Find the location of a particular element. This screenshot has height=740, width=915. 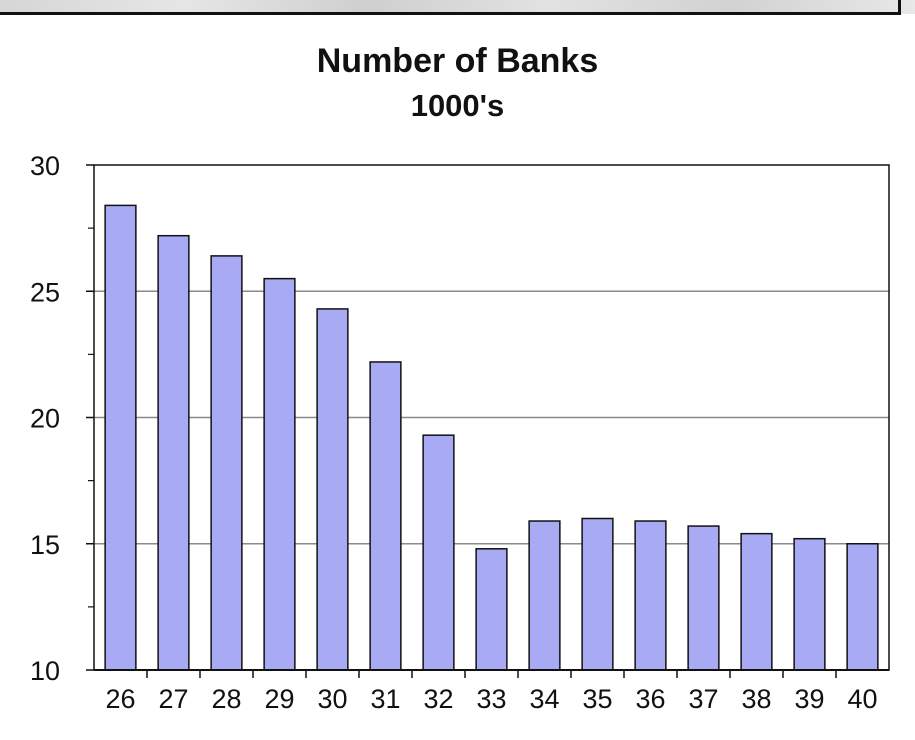

y-tick-label: 30 is located at coordinates (45, 166).